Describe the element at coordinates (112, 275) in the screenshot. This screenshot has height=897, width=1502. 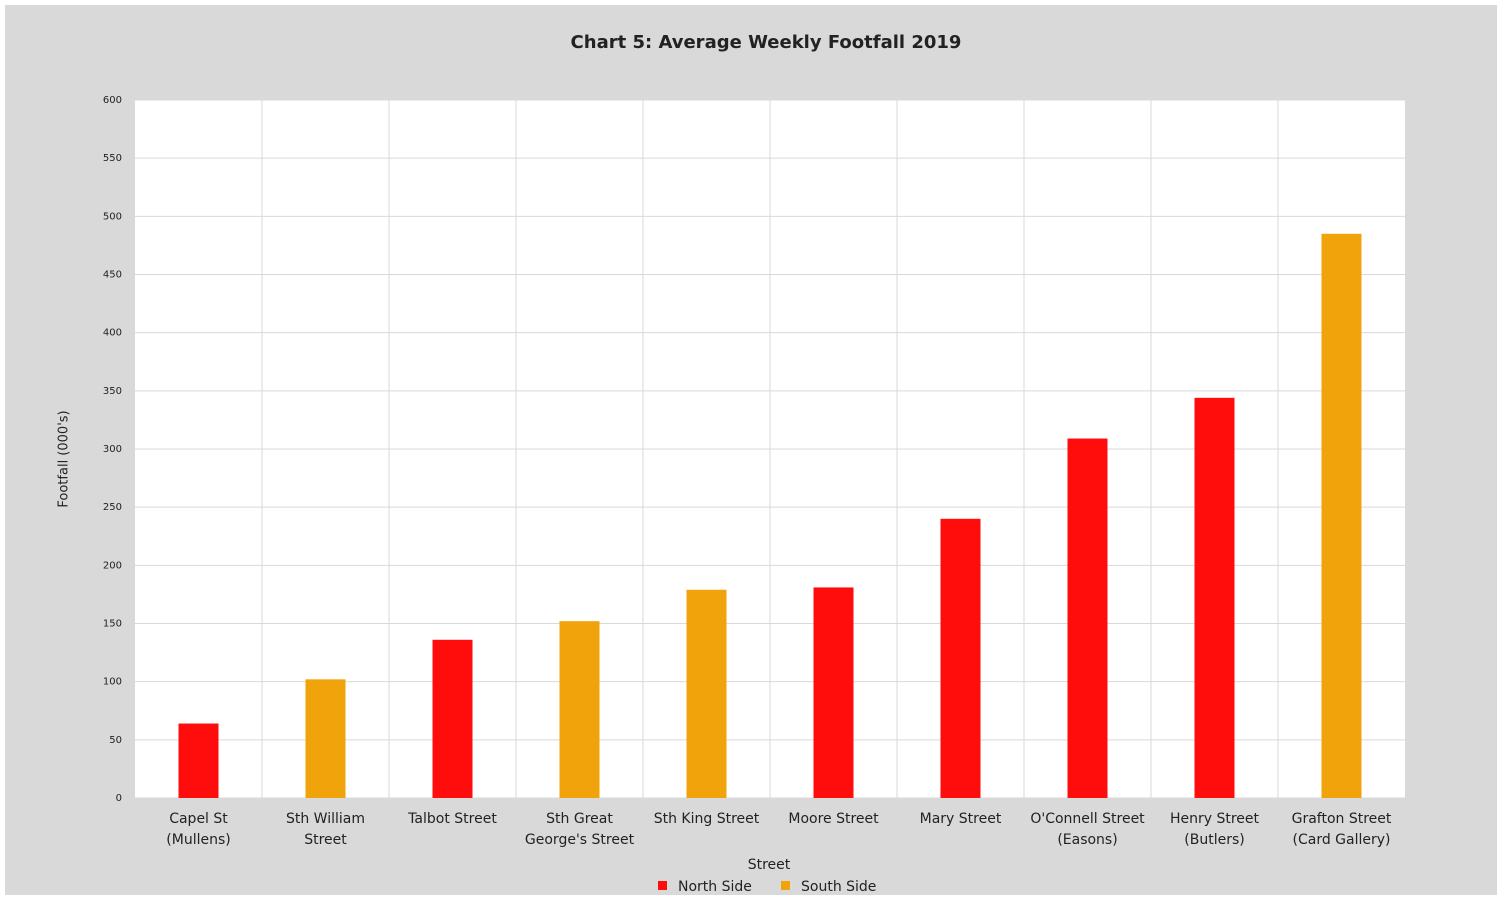
I see `y-tick-label: 450` at that location.